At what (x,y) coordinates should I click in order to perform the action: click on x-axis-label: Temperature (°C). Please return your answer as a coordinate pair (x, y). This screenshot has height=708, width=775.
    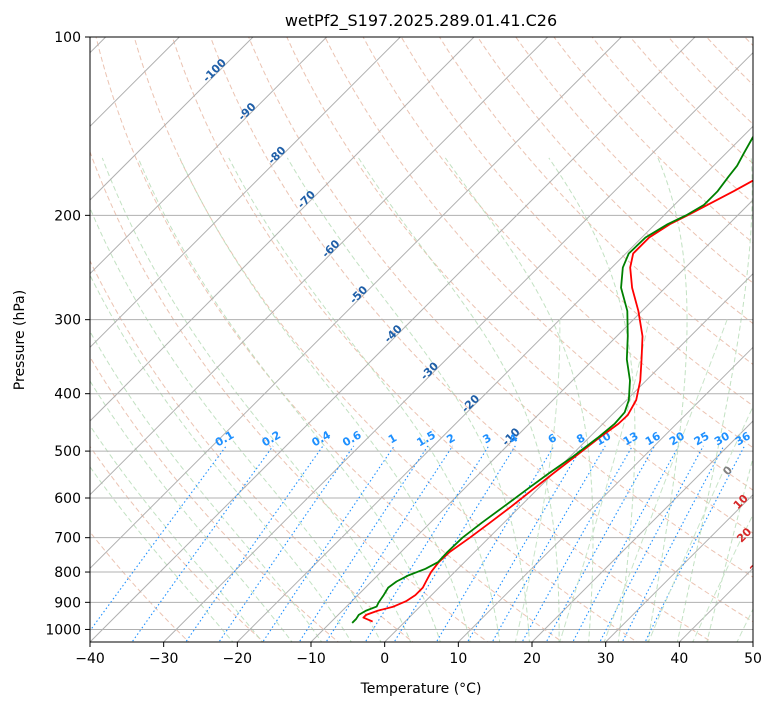
    Looking at the image, I should click on (421, 689).